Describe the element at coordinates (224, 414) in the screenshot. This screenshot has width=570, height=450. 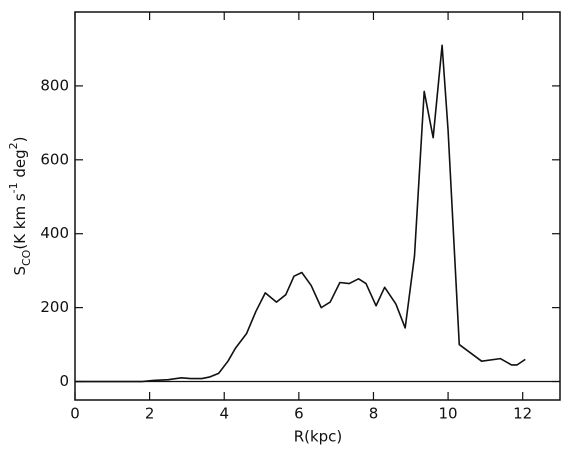
I see `x-tick-label: 4` at that location.